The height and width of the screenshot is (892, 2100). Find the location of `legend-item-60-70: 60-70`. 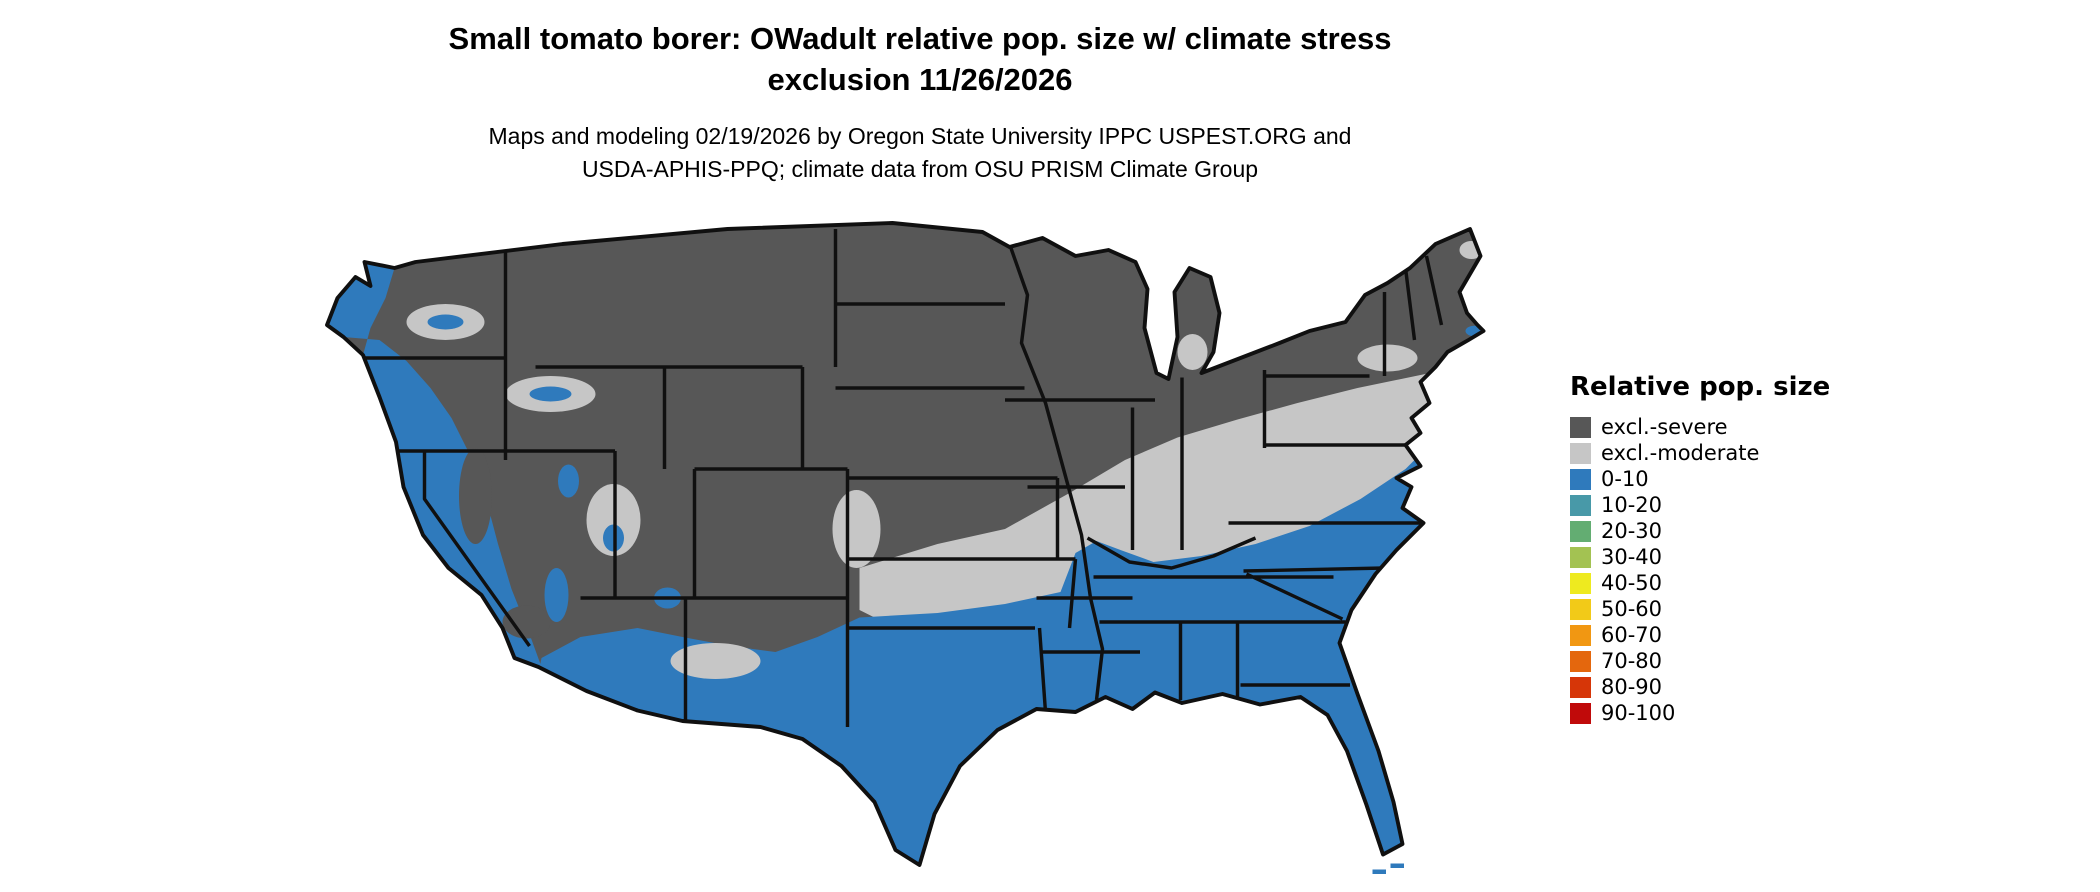

legend-item-60-70: 60-70 is located at coordinates (1700, 635).